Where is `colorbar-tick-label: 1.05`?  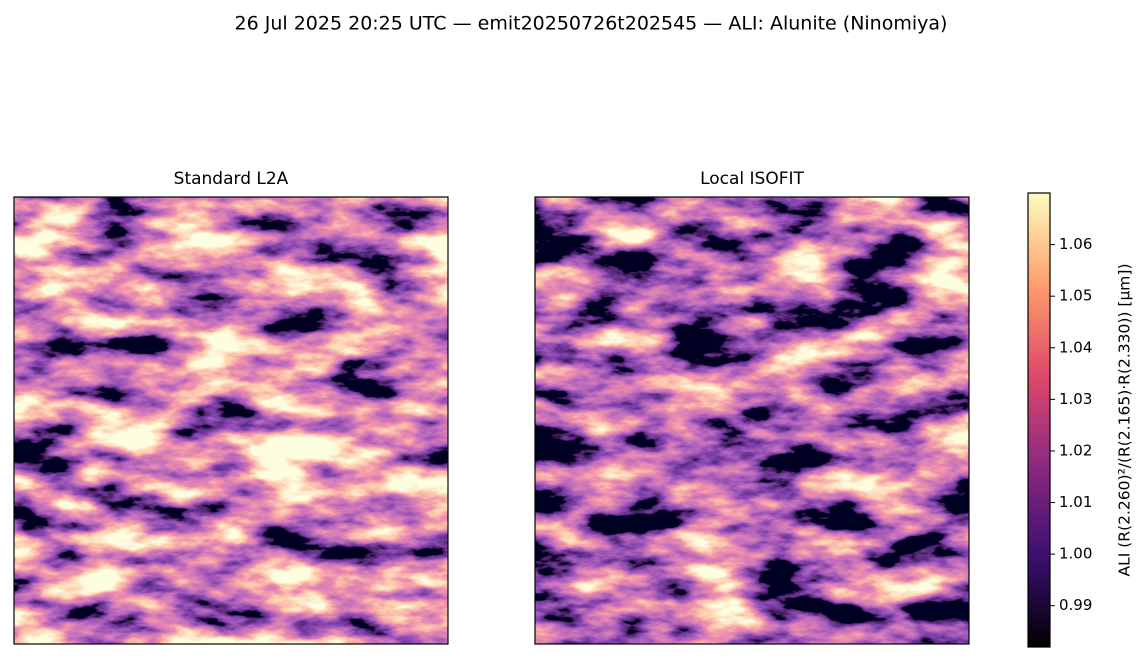
colorbar-tick-label: 1.05 is located at coordinates (1075, 296).